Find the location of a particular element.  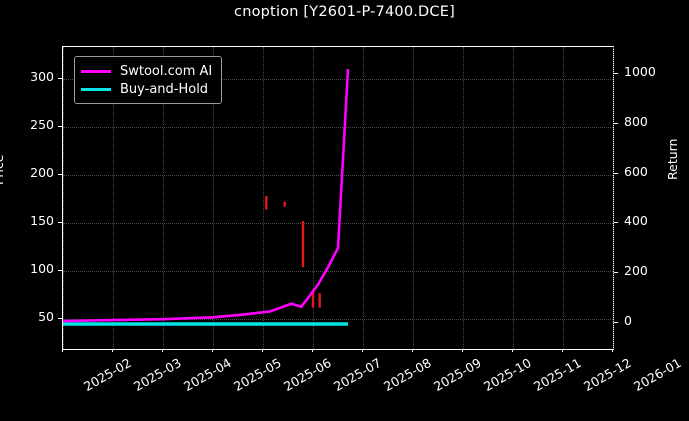

x-tick-label: 2025-02 is located at coordinates (107, 375).